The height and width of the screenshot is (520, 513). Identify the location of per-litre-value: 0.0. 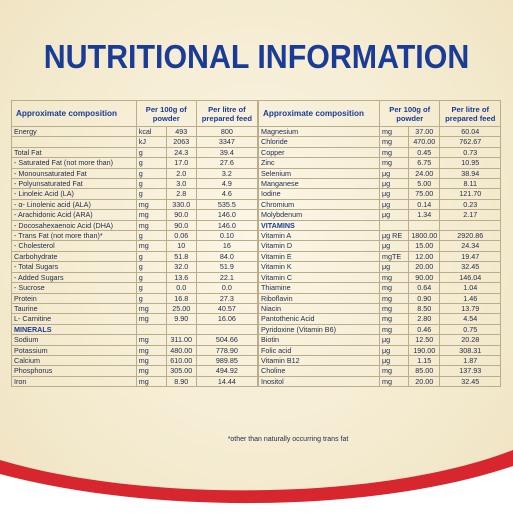
(227, 288).